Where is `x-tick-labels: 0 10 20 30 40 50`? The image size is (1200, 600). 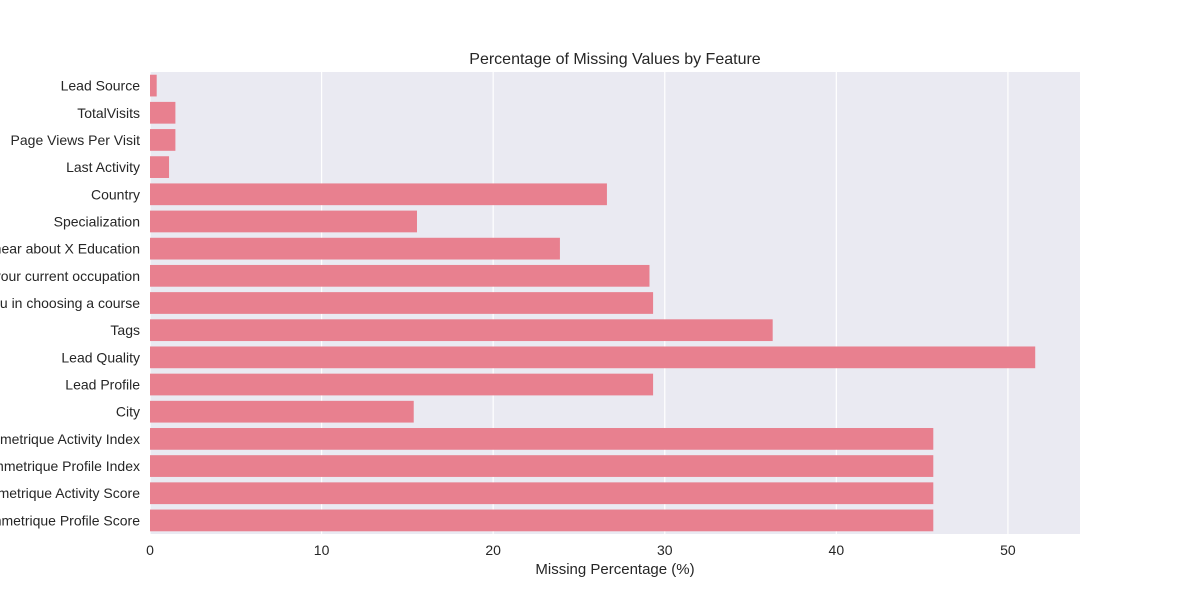
x-tick-labels: 0 10 20 30 40 50 is located at coordinates (581, 550).